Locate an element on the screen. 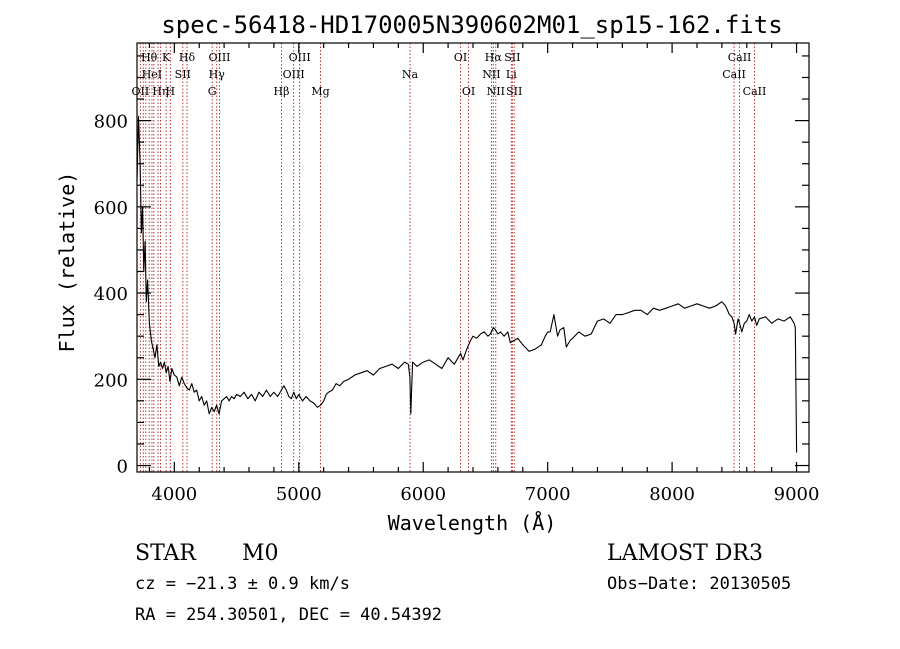 This screenshot has width=900, height=649. line-label-27: SII is located at coordinates (514, 91).